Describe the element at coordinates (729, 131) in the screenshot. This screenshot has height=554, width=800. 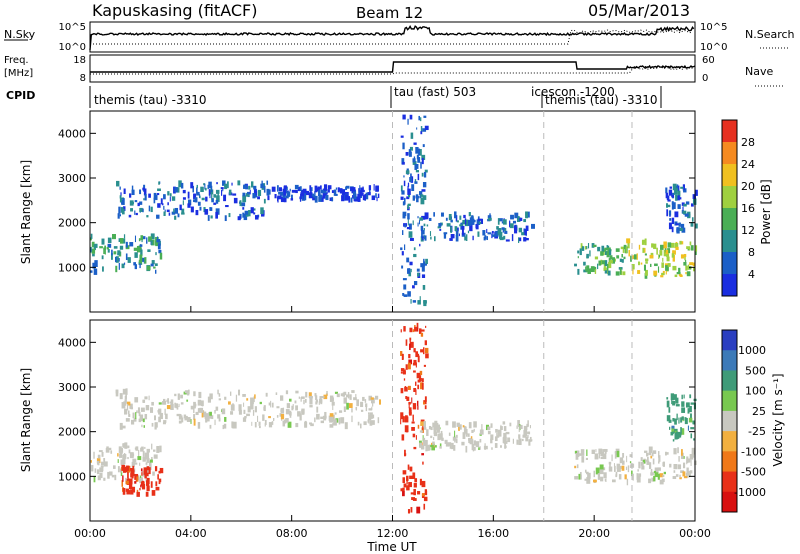
I see `colorbar-swatch` at that location.